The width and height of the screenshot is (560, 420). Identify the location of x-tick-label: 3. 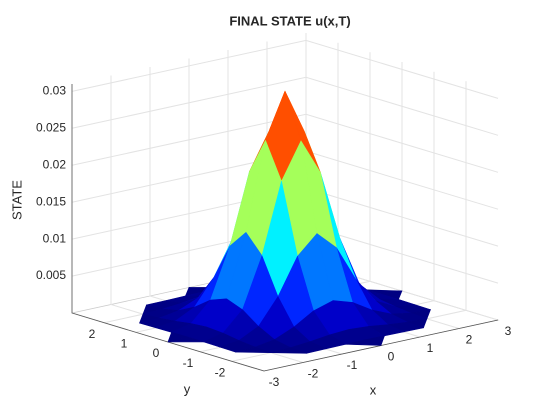
(508, 331).